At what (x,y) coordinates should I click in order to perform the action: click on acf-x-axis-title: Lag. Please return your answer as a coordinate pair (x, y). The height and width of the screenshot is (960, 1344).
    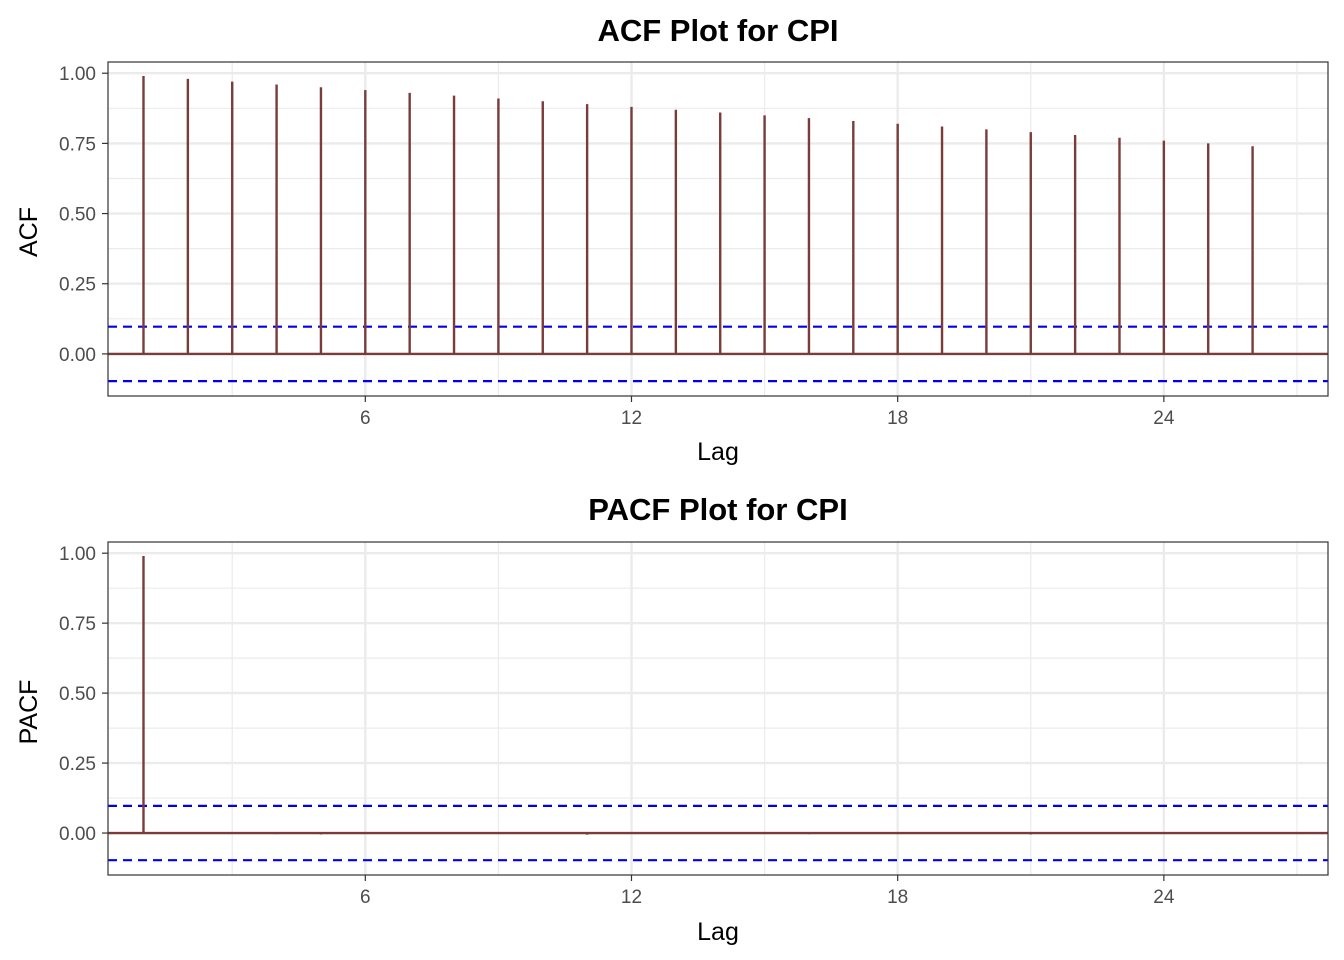
    Looking at the image, I should click on (718, 452).